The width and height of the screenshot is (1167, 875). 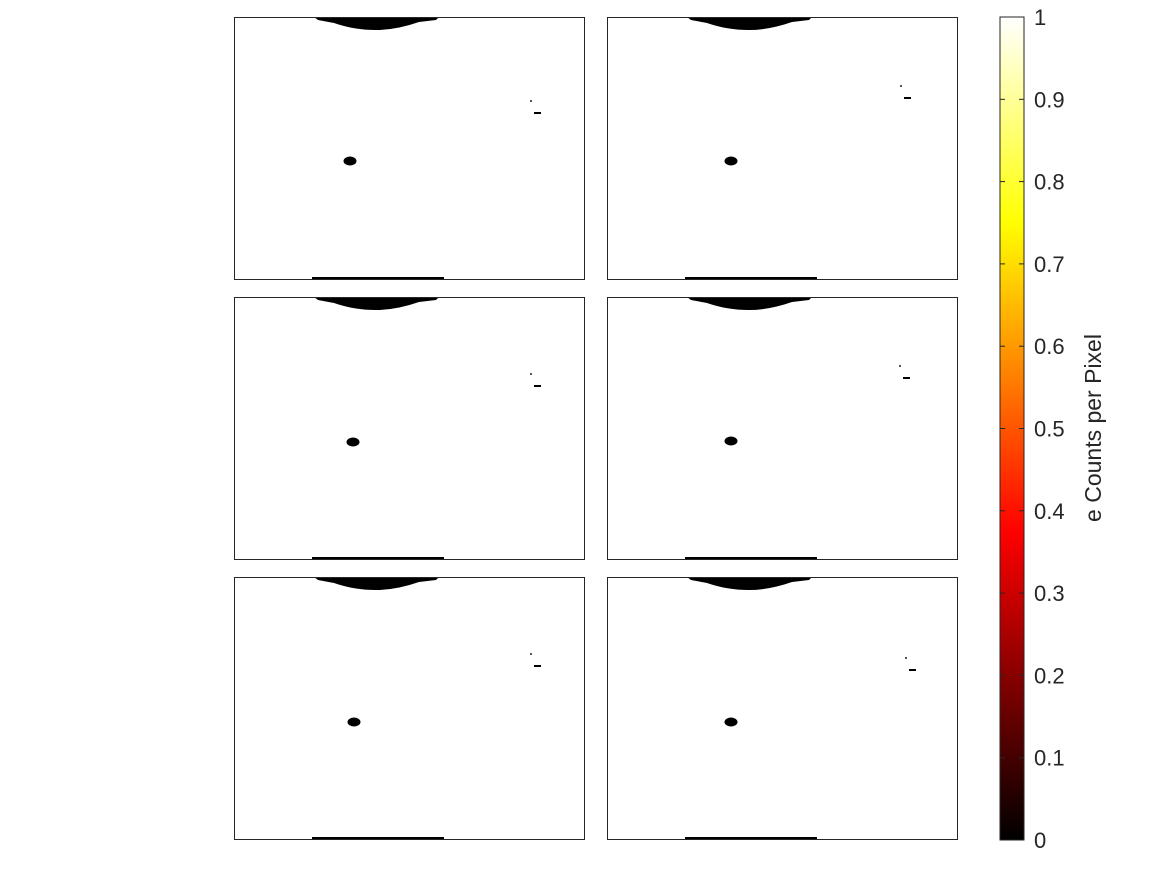 I want to click on image-panel-r2c2, so click(x=782, y=428).